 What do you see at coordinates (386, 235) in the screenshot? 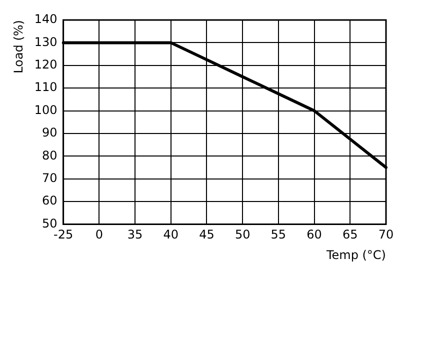
I see `x-tick-label: 70` at bounding box center [386, 235].